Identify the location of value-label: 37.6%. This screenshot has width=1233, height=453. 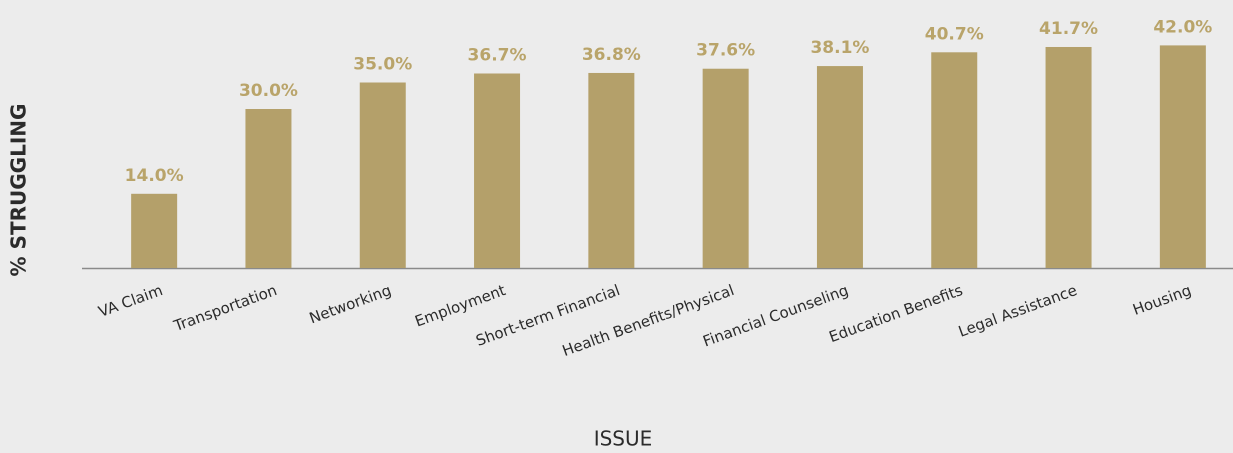
(725, 51).